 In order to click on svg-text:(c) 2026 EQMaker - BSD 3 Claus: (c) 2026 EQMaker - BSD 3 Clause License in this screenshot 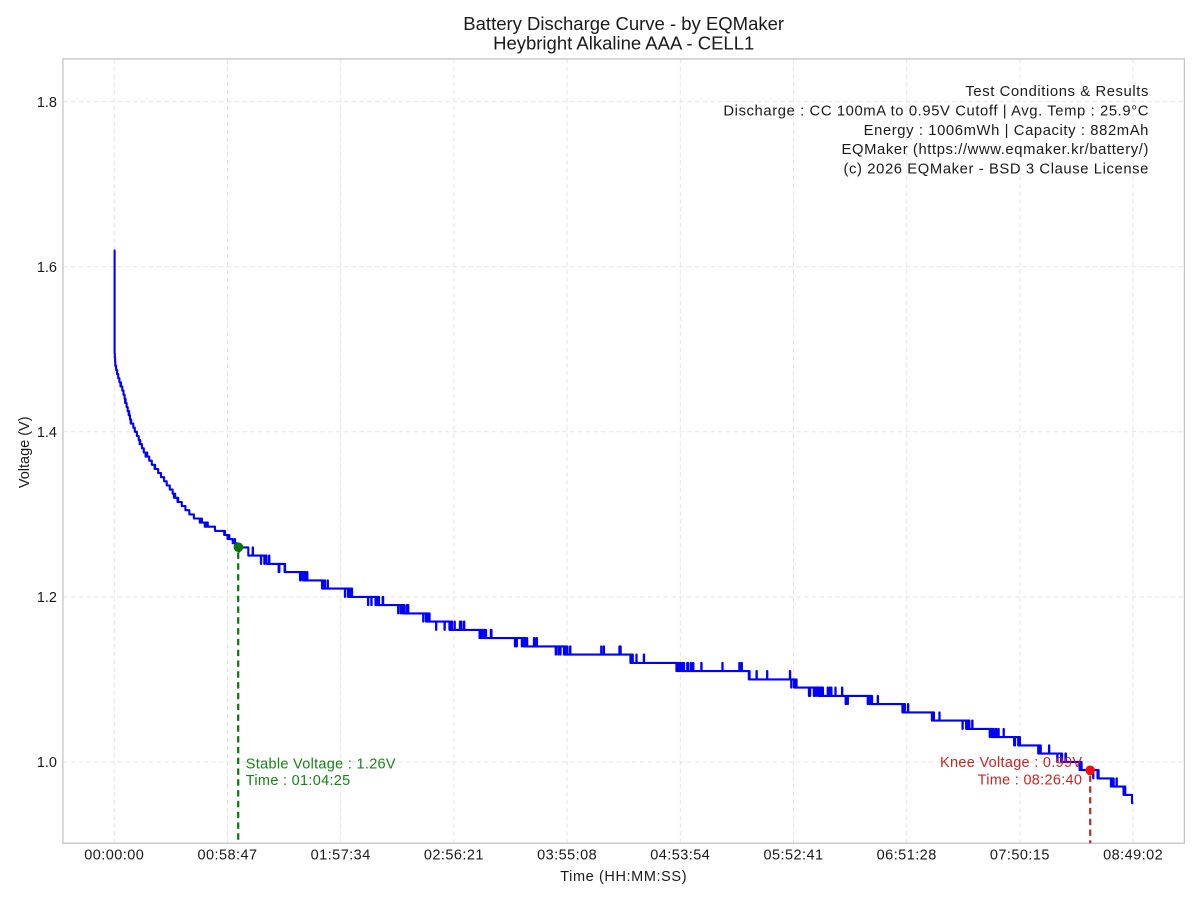, I will do `click(996, 170)`.